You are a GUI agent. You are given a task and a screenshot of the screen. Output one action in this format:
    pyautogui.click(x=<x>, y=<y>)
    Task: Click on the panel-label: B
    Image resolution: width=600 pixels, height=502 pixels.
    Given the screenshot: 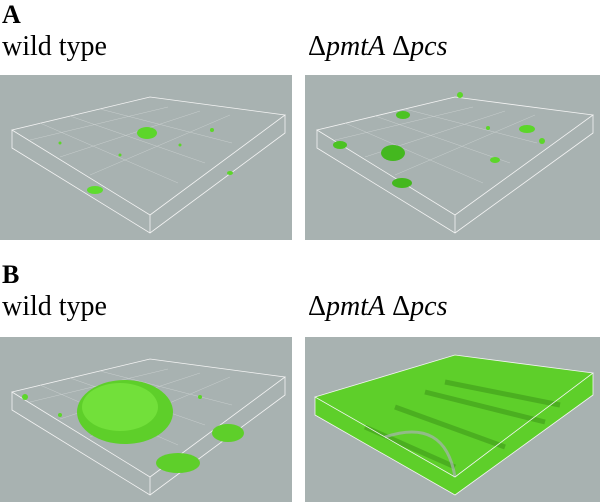 What is the action you would take?
    pyautogui.click(x=11, y=274)
    